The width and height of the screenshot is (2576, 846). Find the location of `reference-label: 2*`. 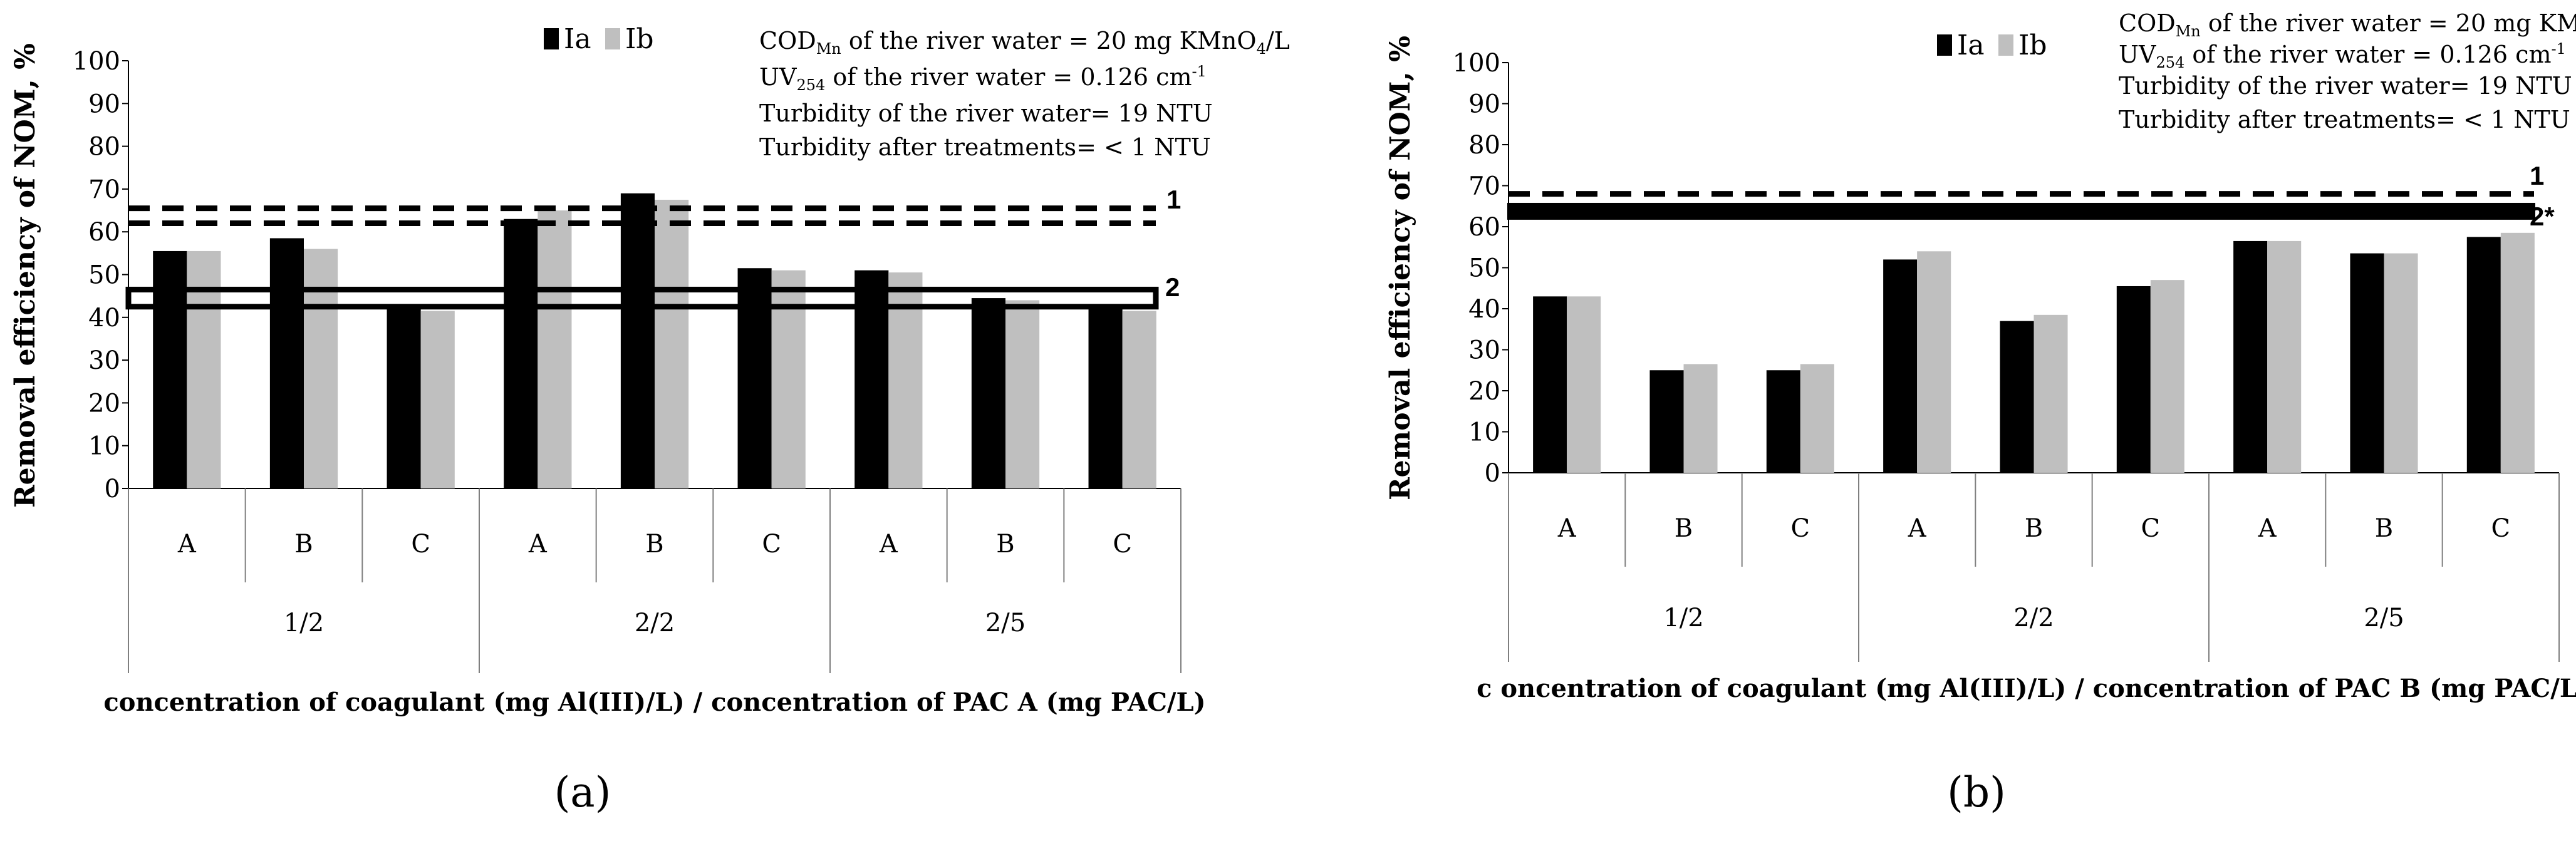

reference-label: 2* is located at coordinates (2542, 217).